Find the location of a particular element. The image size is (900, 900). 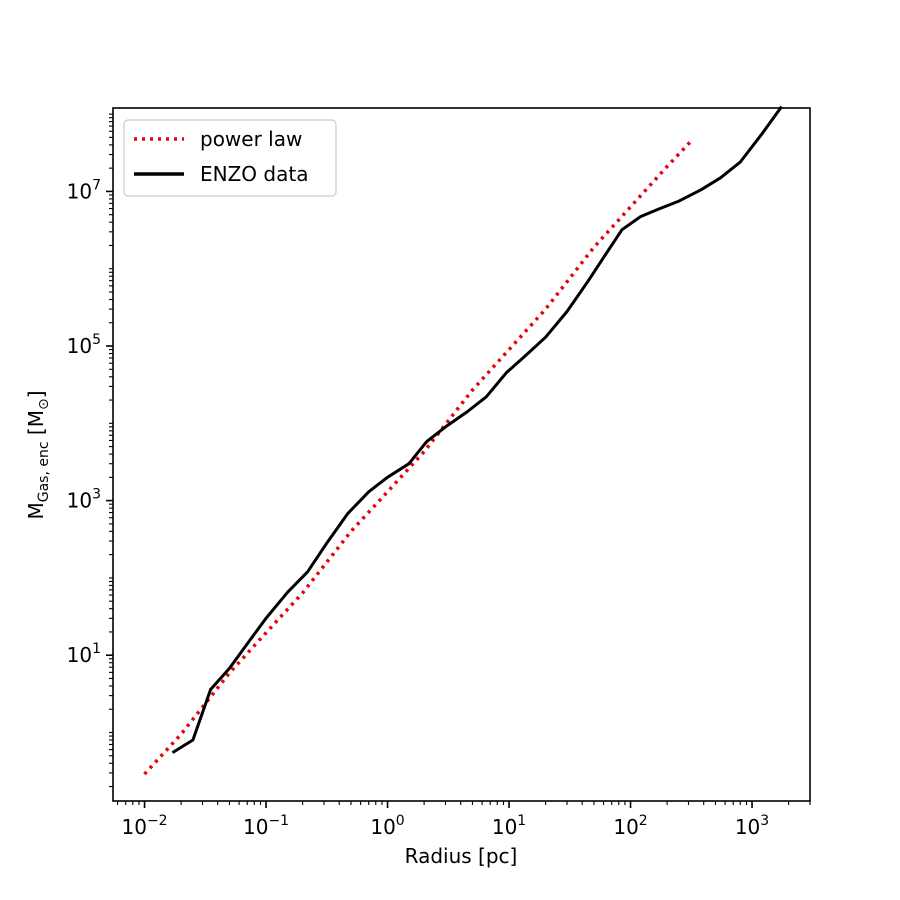

y-axis-ticks is located at coordinates (109, 450).